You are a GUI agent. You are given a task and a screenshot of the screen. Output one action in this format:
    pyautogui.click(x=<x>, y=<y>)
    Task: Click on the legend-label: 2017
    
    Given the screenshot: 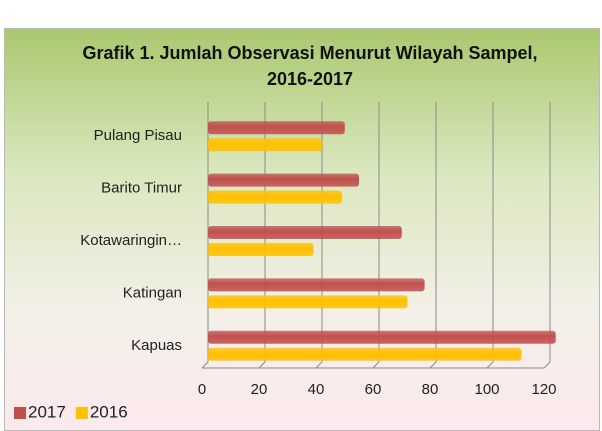 What is the action you would take?
    pyautogui.click(x=47, y=411)
    